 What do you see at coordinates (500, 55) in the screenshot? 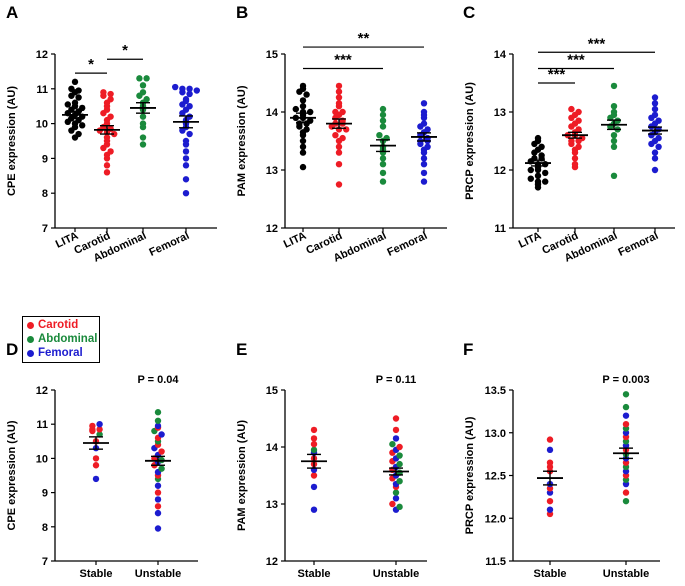
I see `y-tick-label: 14` at bounding box center [500, 55].